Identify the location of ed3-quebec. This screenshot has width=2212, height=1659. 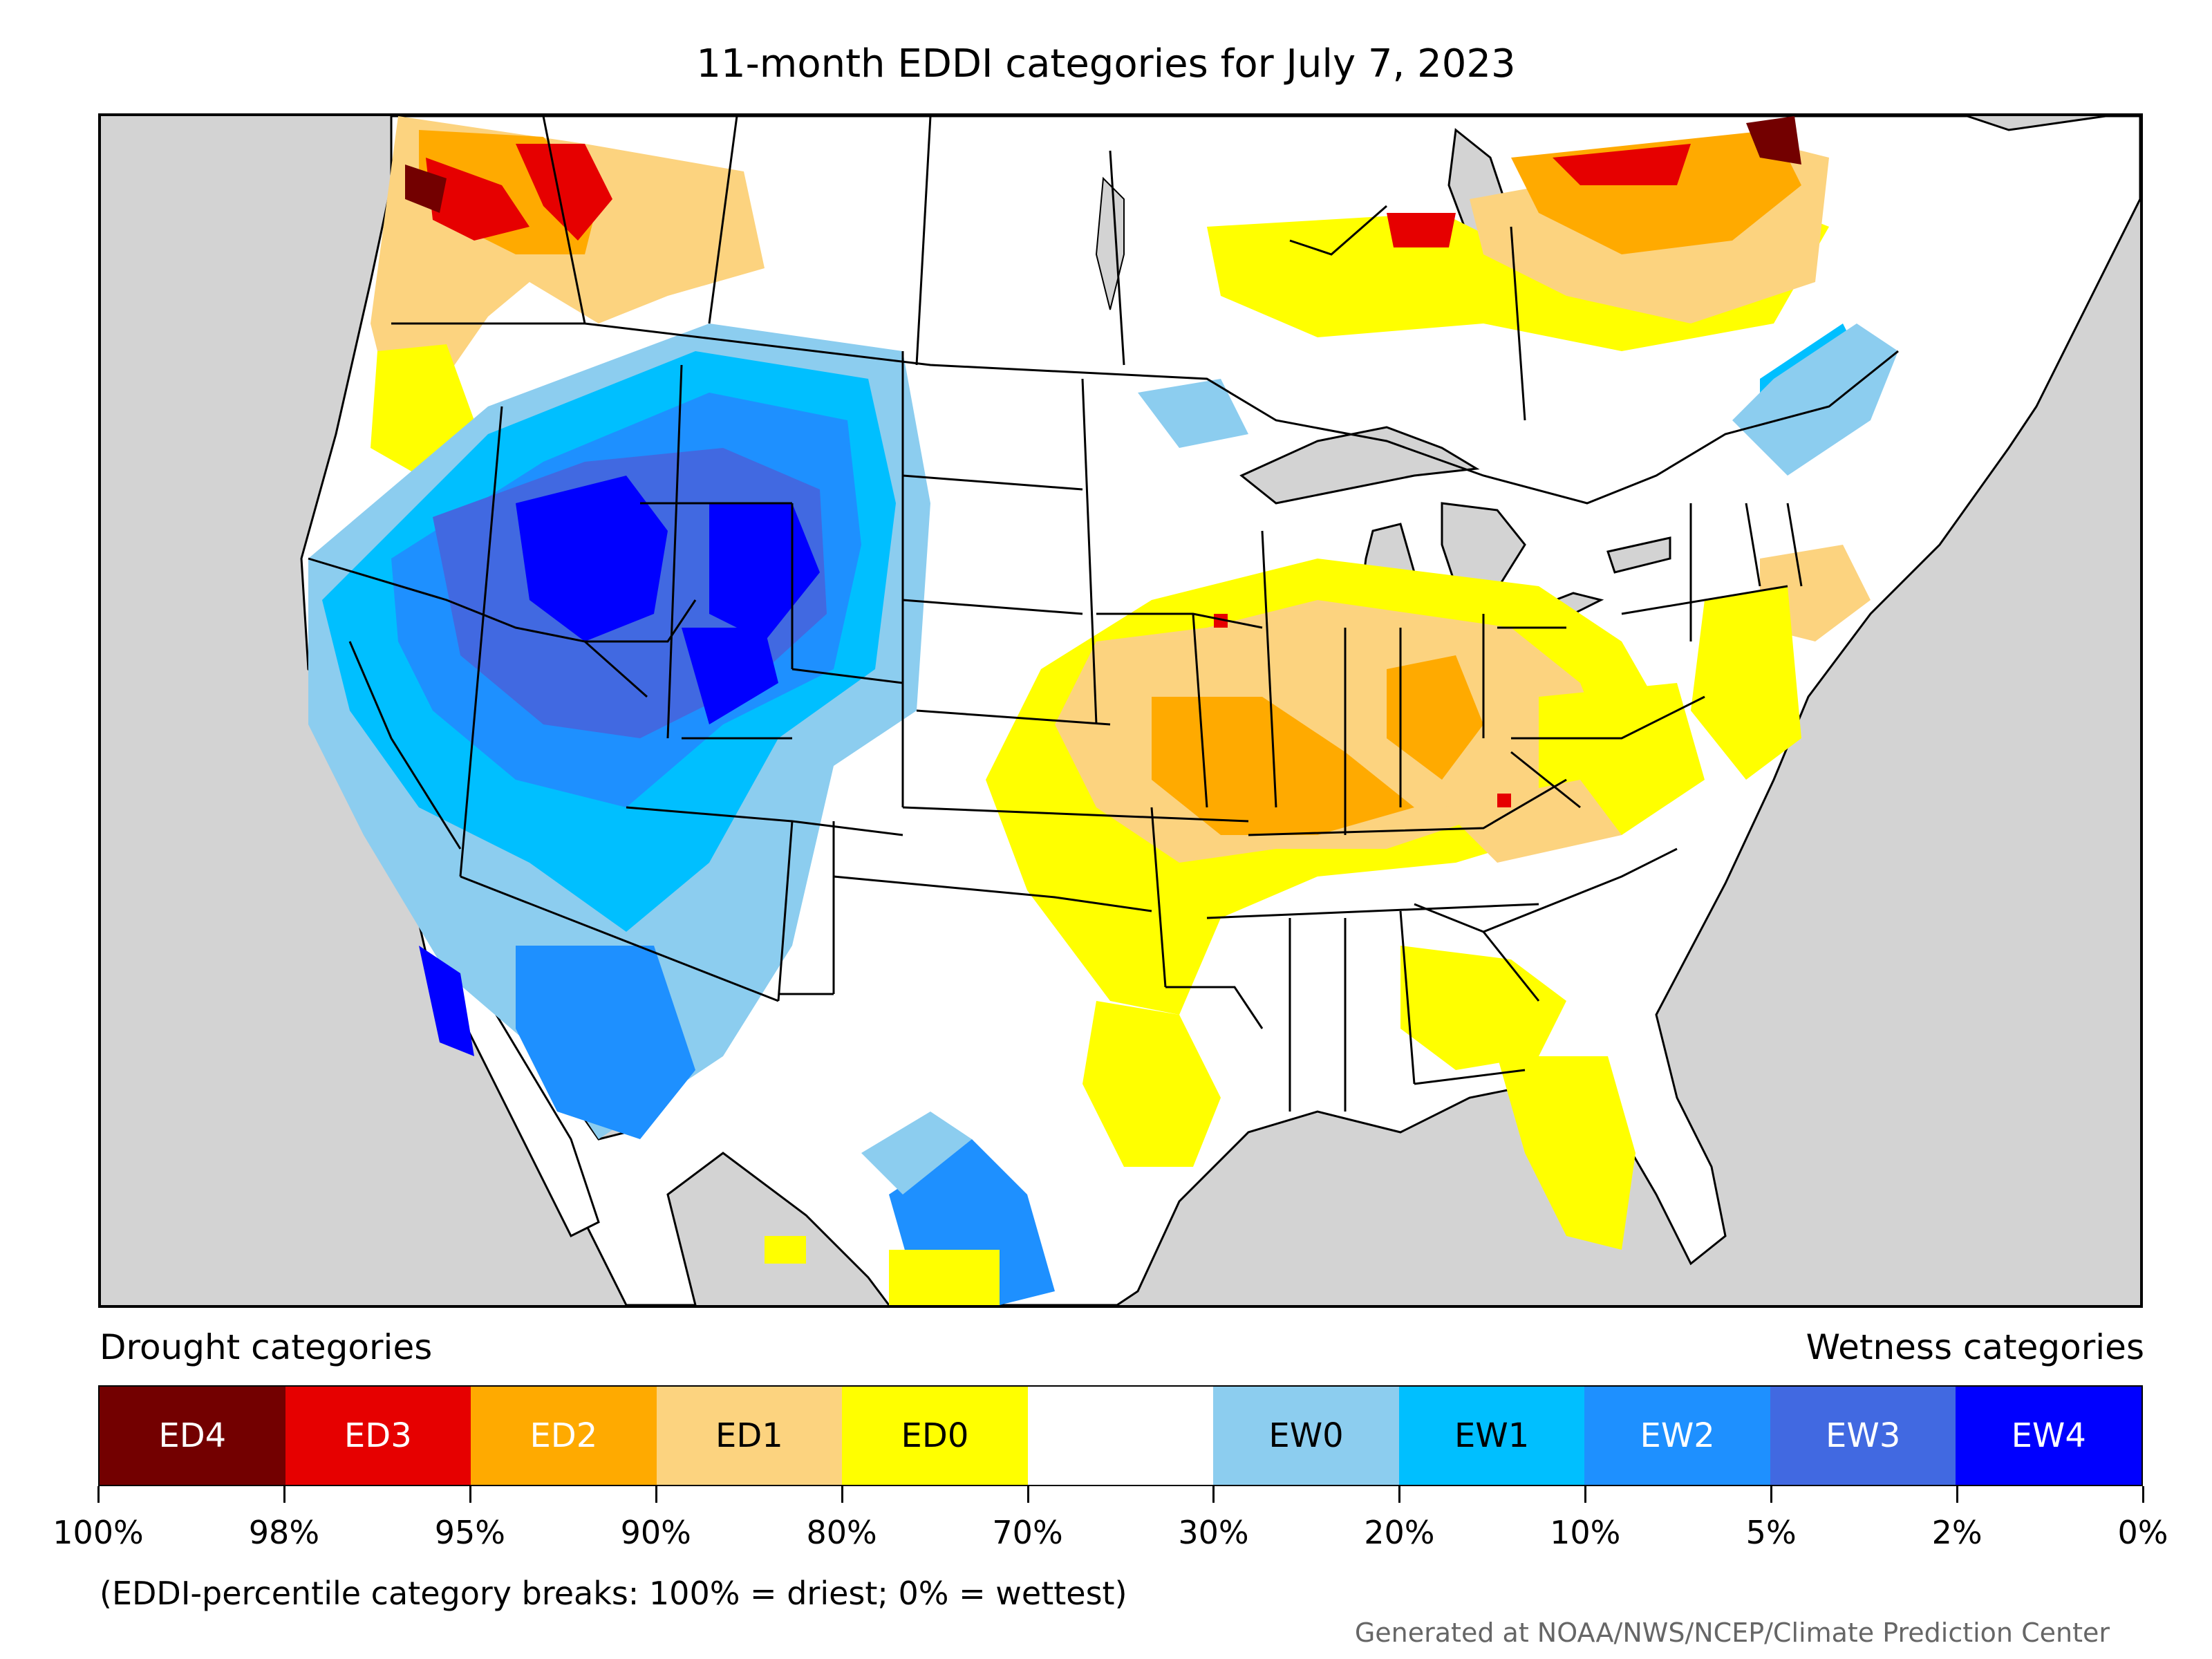
(1622, 164).